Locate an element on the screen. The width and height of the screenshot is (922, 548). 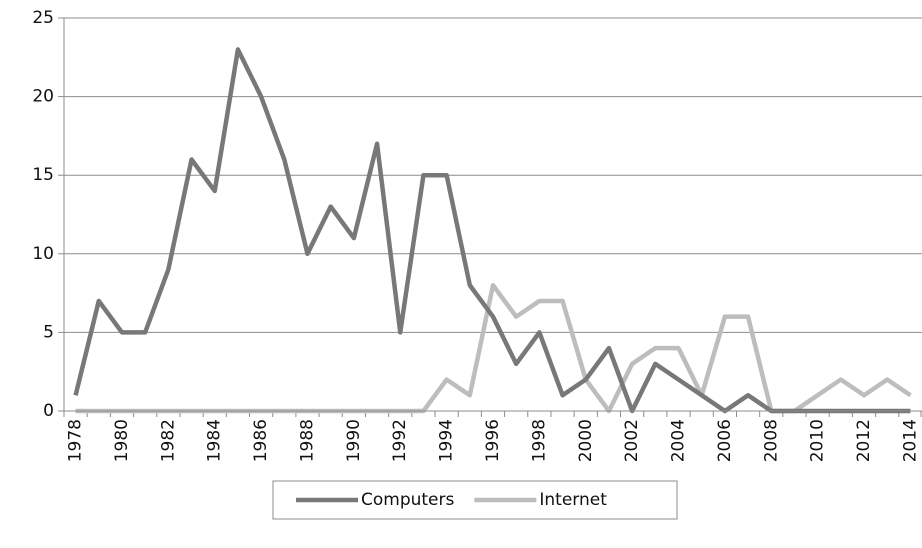
x-tick-label: 1994 is located at coordinates (447, 440).